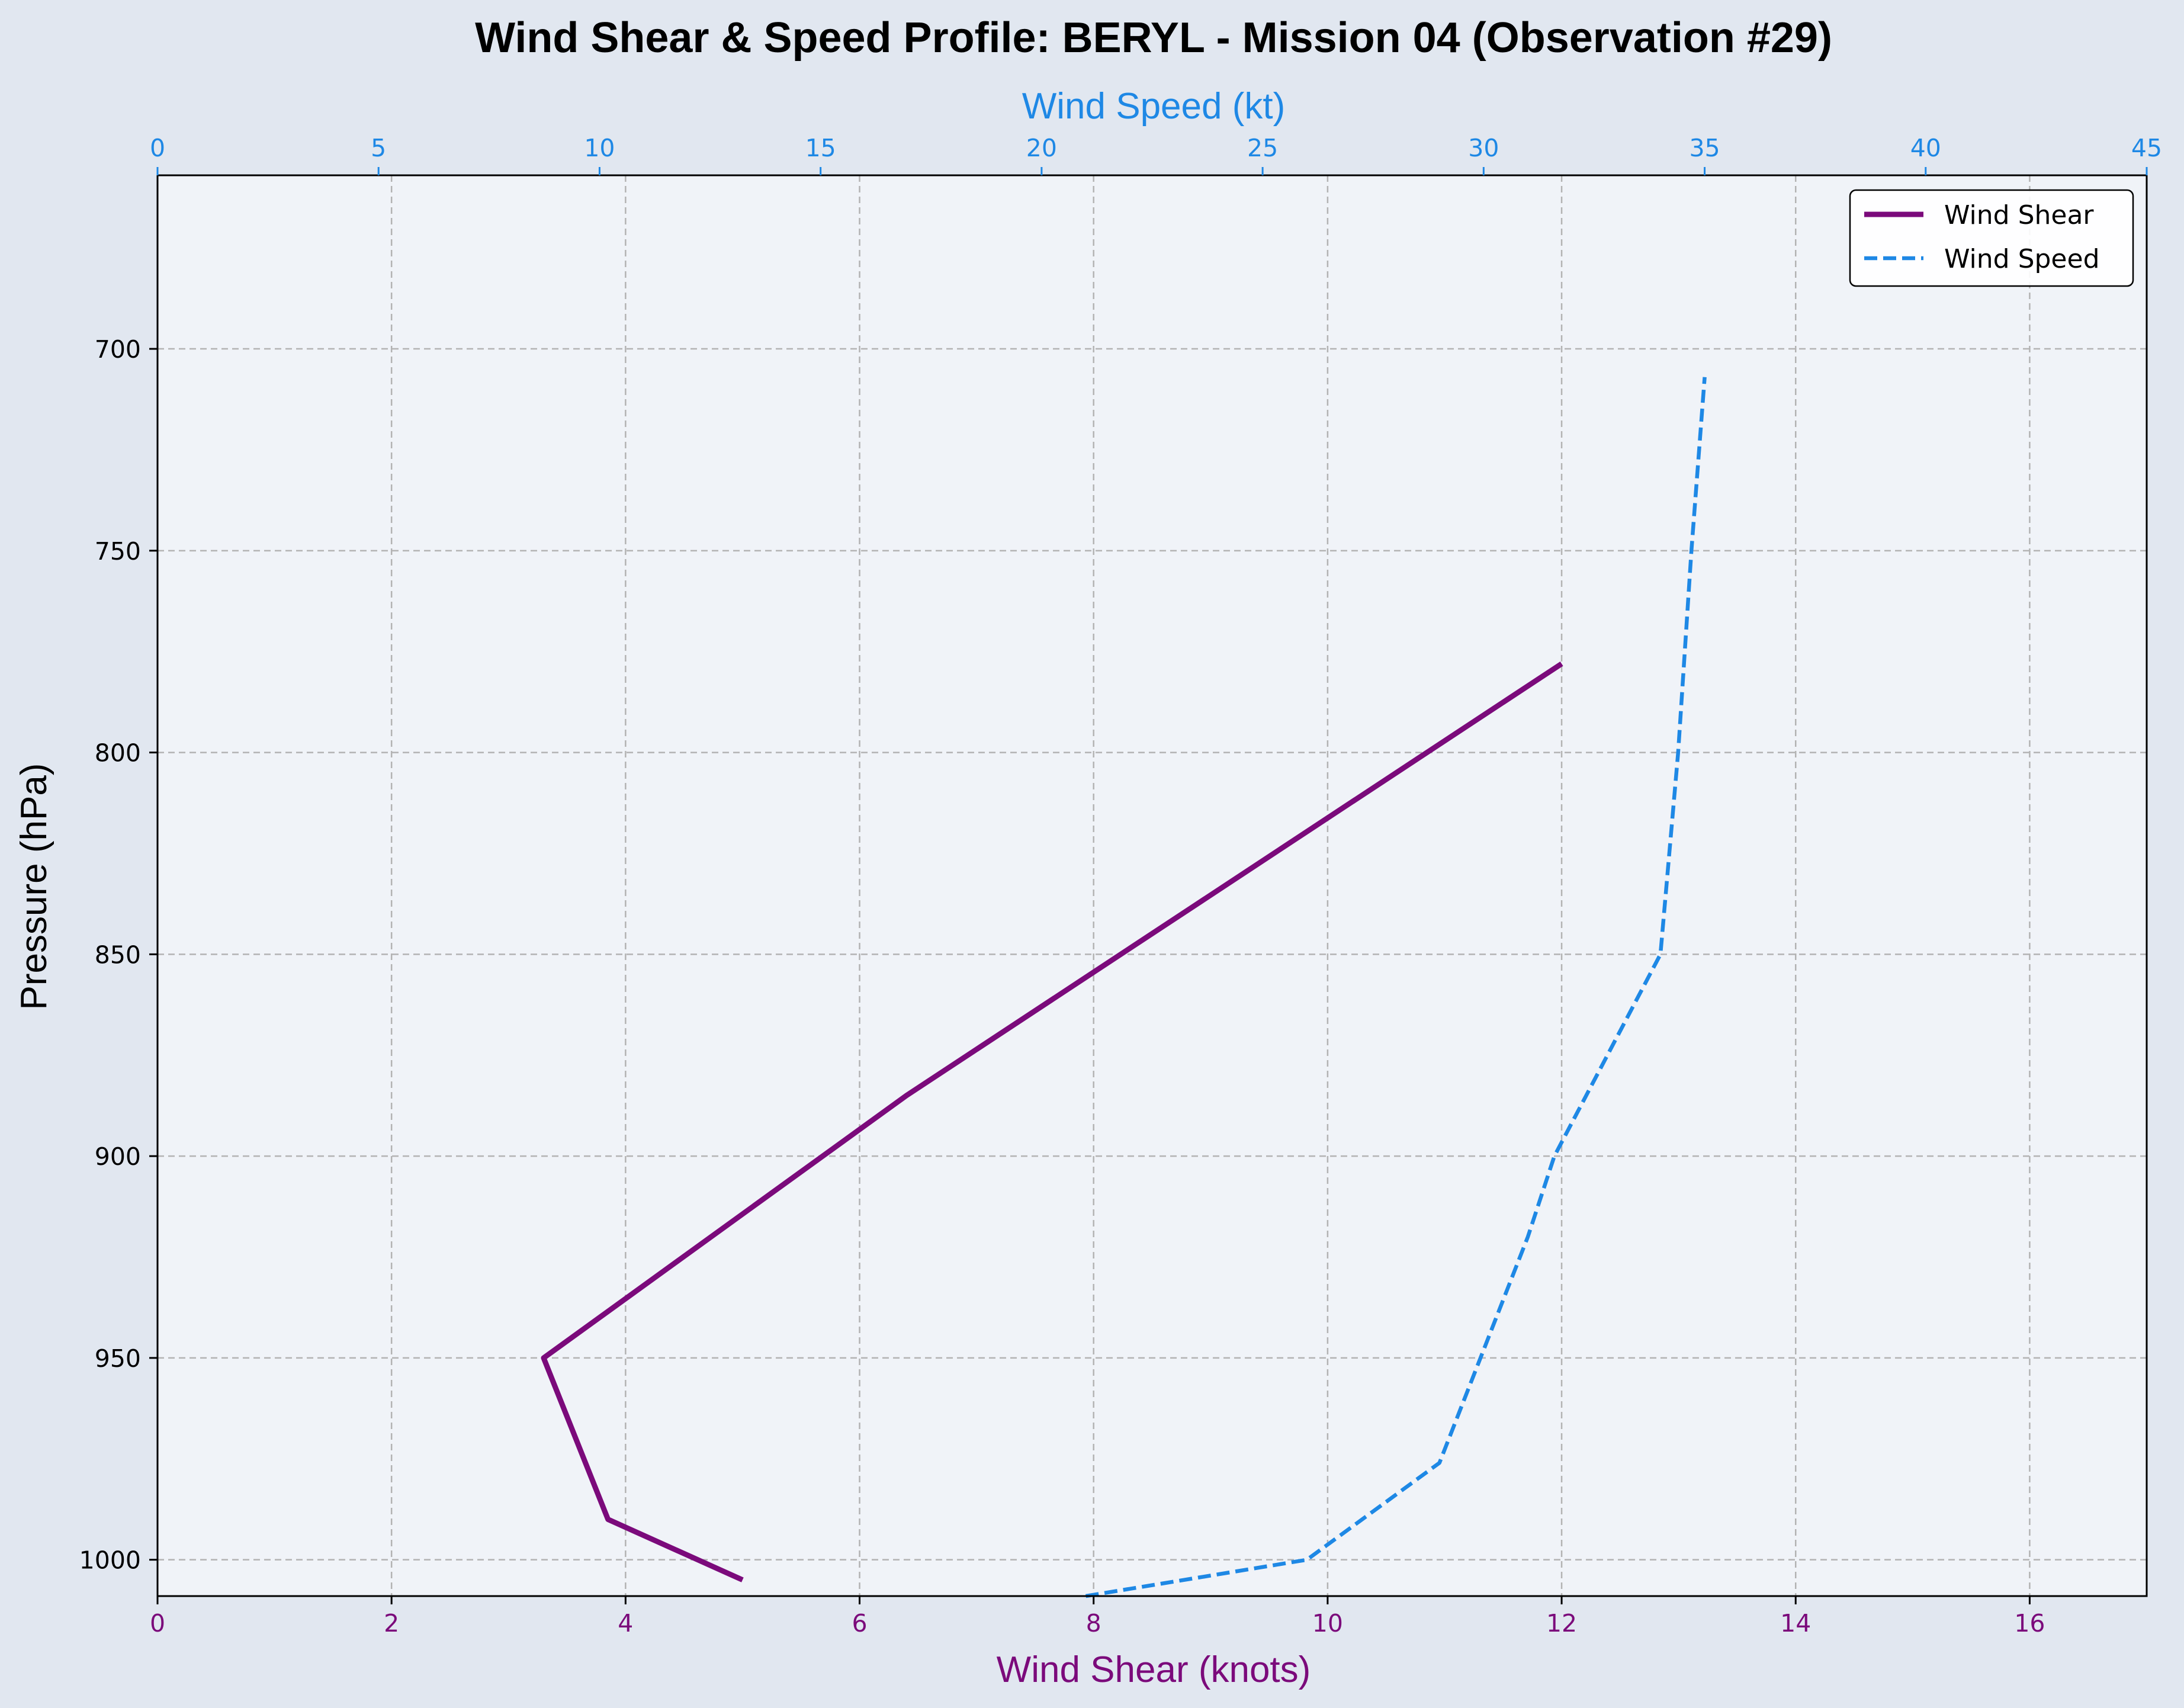 The image size is (2184, 1708). What do you see at coordinates (157, 148) in the screenshot?
I see `top-tick-label: 0` at bounding box center [157, 148].